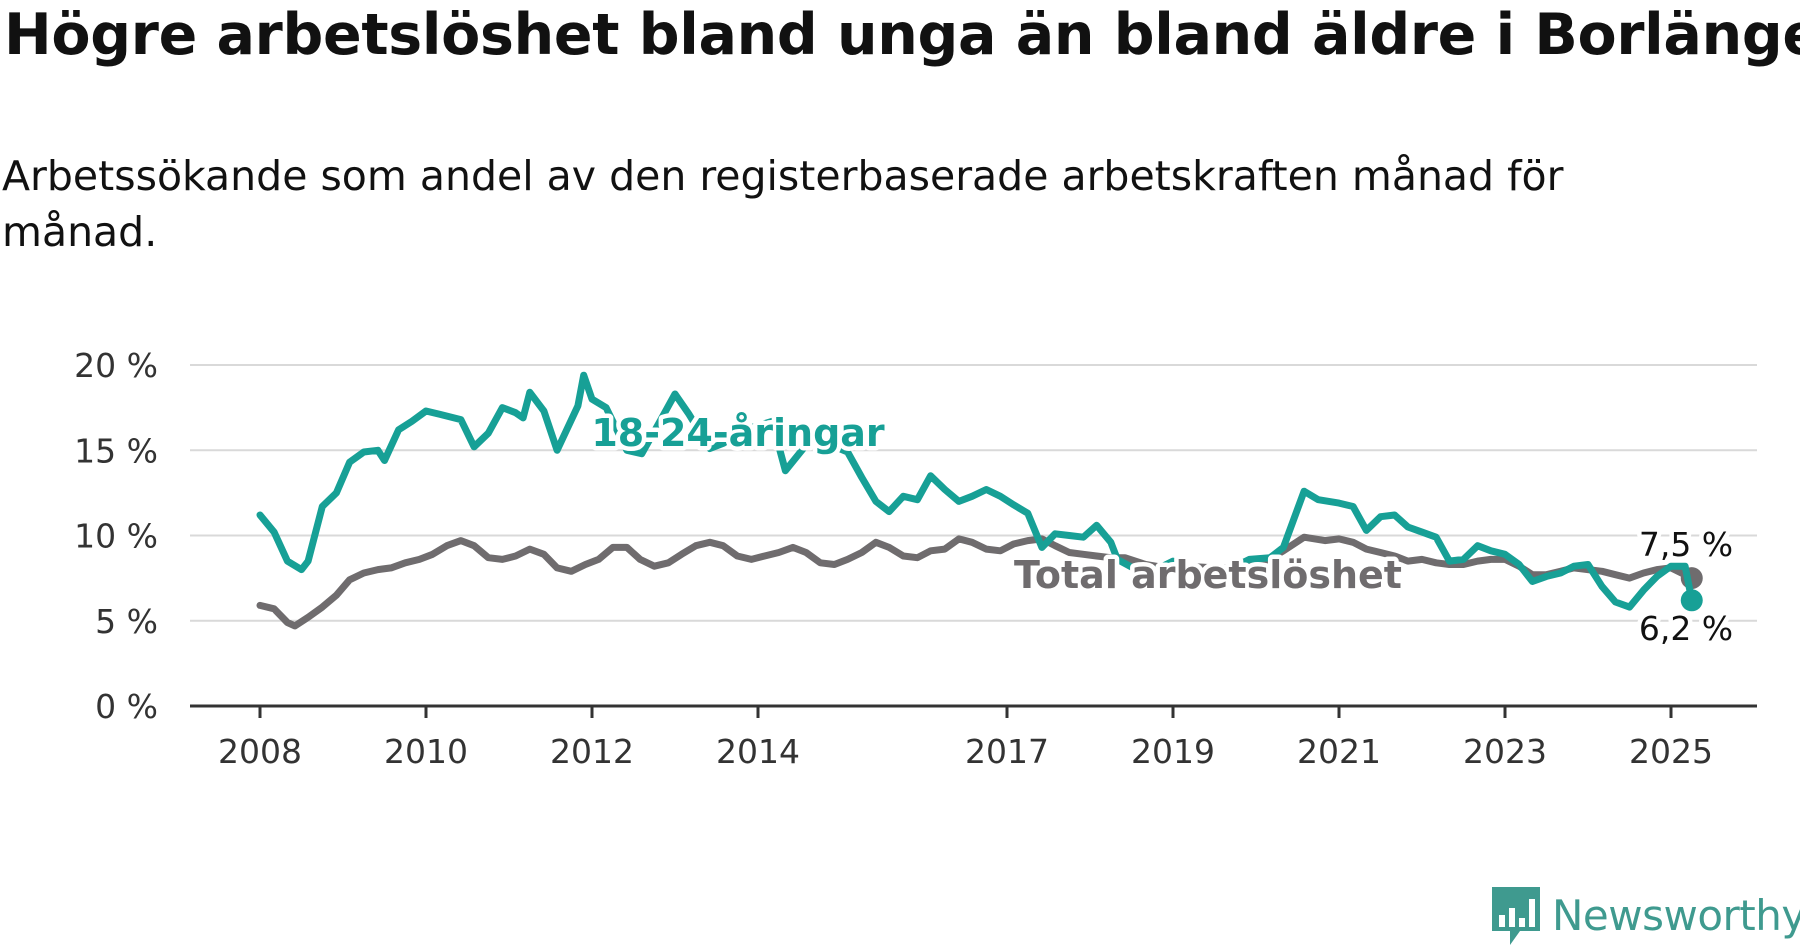 The width and height of the screenshot is (1800, 948). I want to click on end-value-label-youth: 6,2 %, so click(1686, 628).